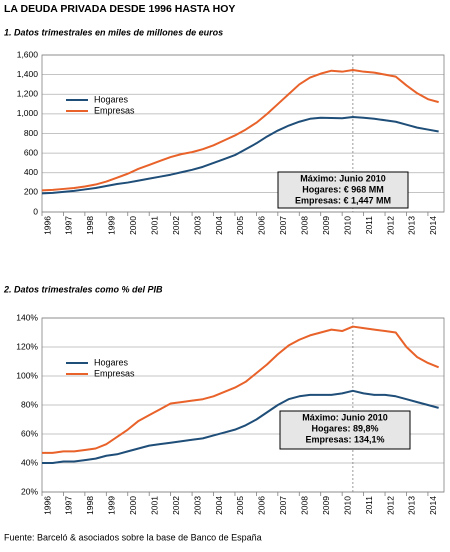 This screenshot has height=552, width=450. I want to click on y-tick-label: 120%, so click(27, 346).